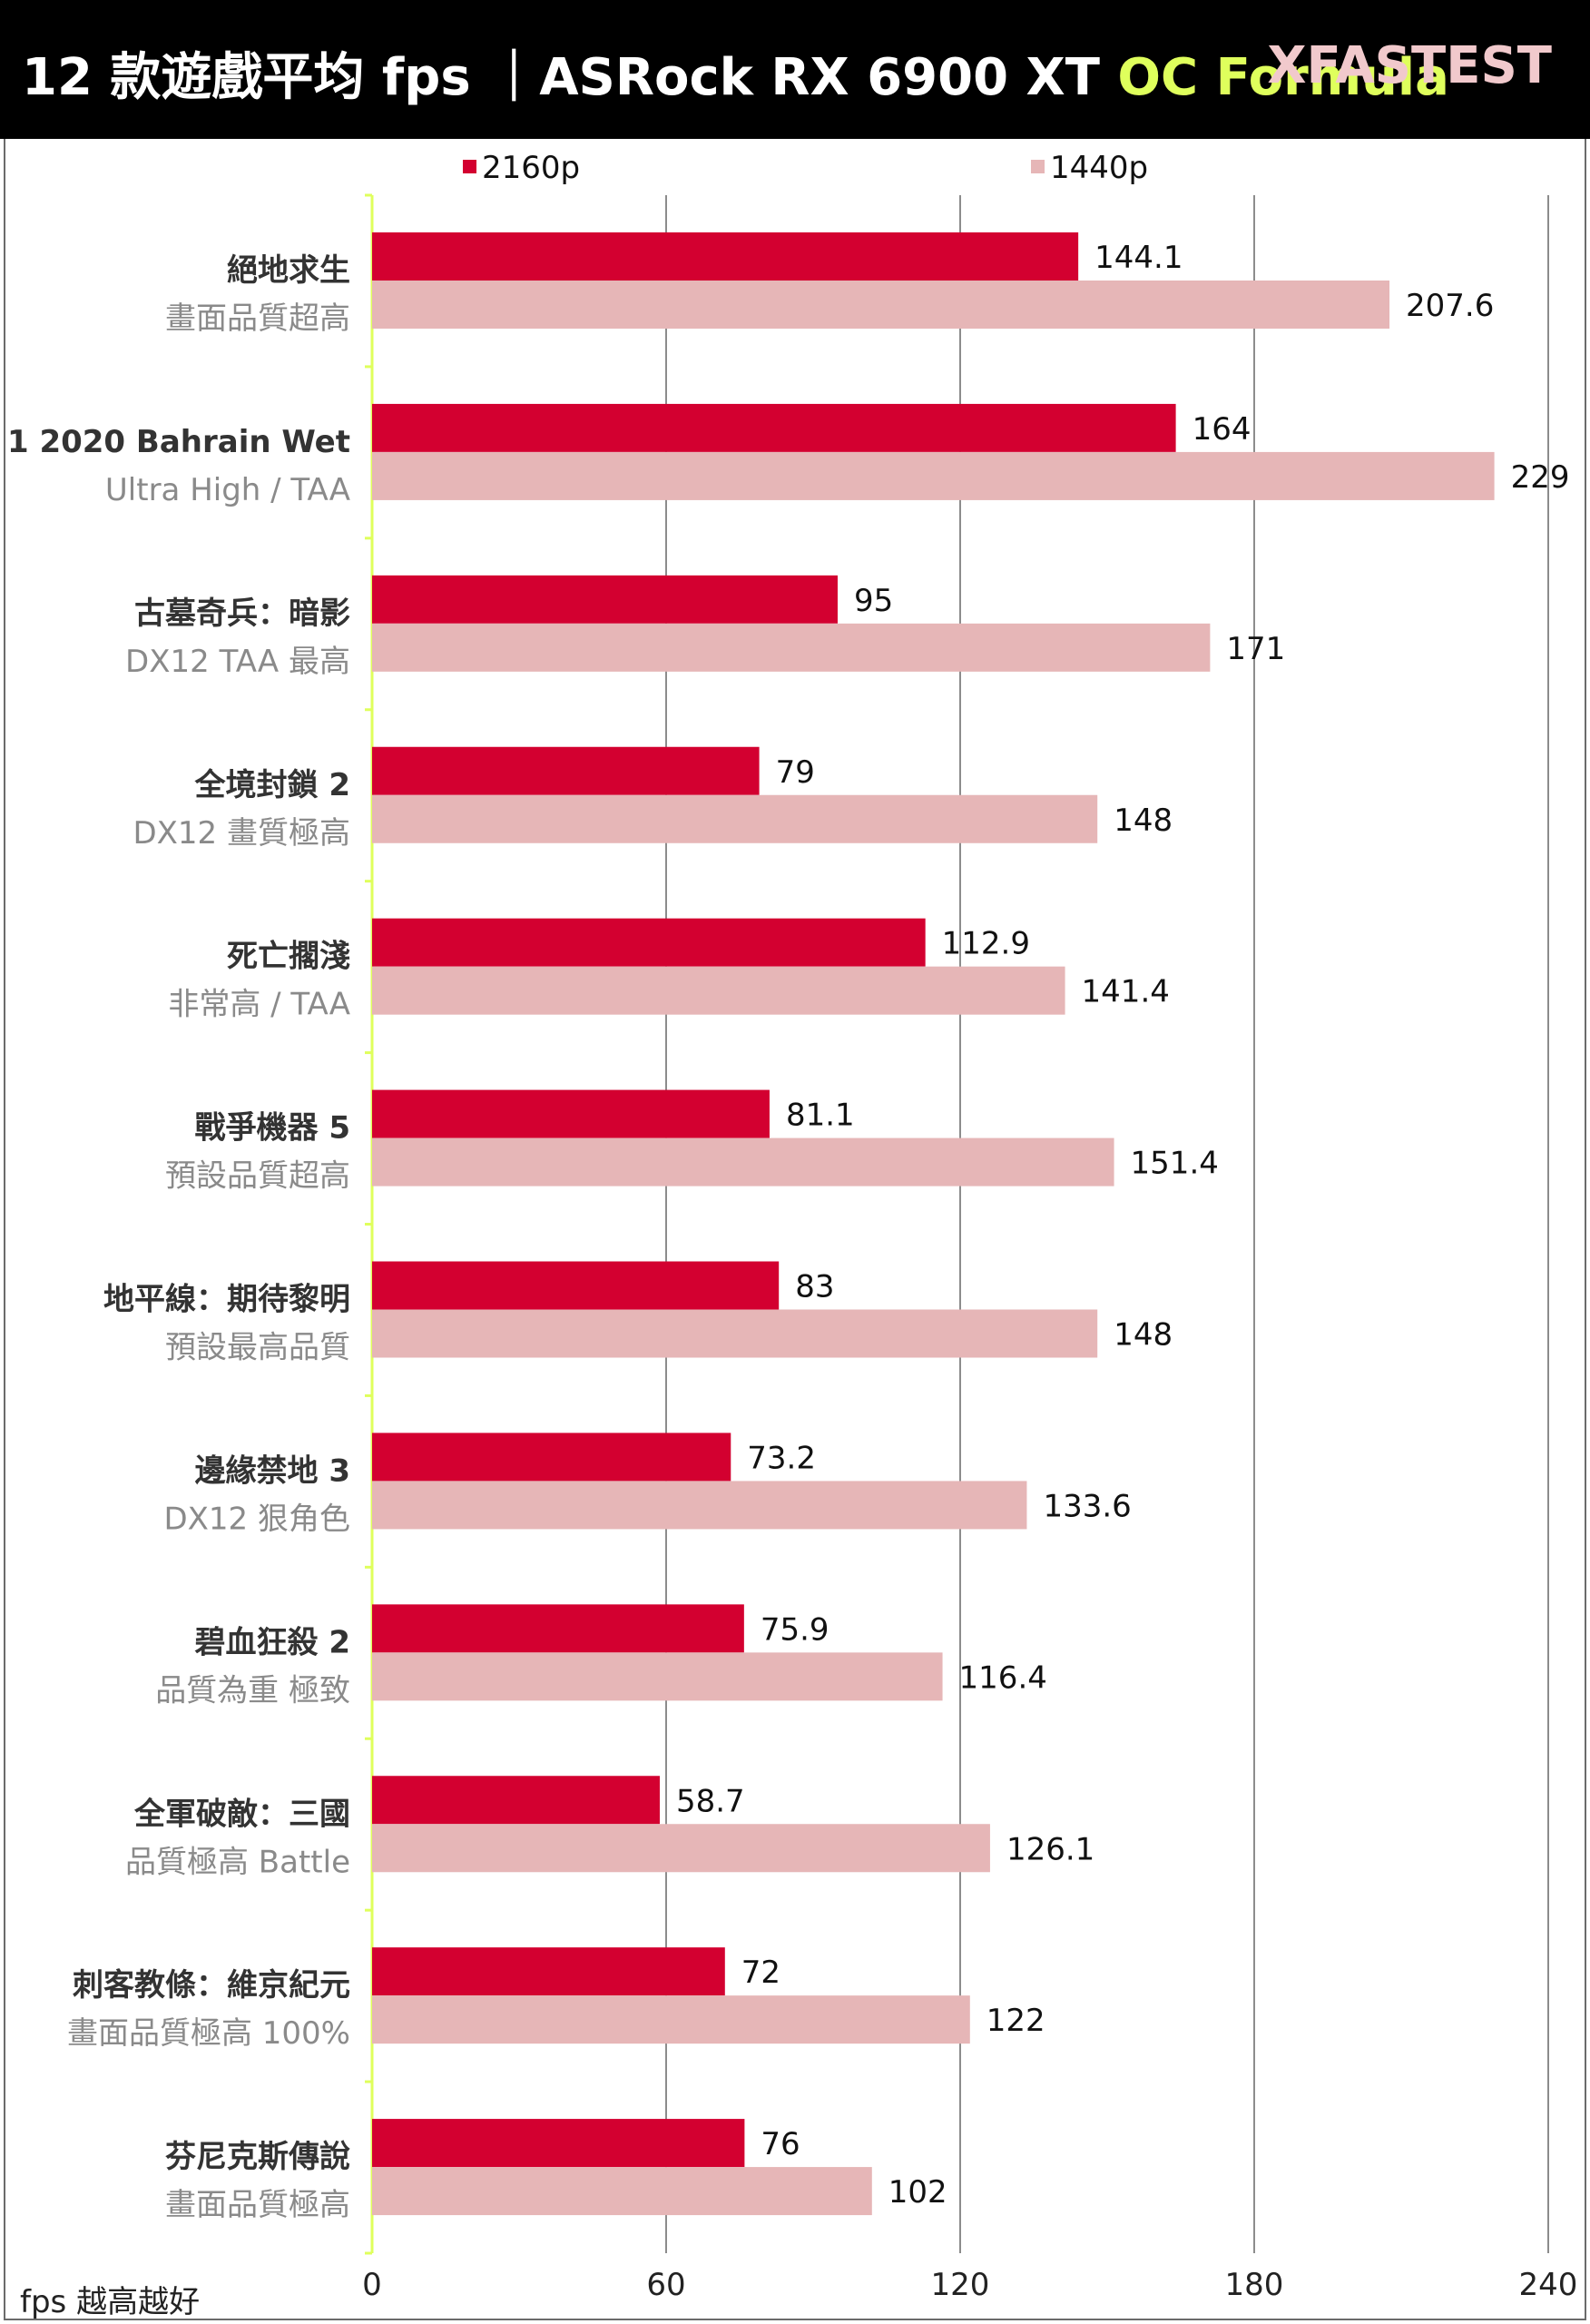 This screenshot has height=2324, width=1590. I want to click on legend-swatch-2160p, so click(469, 166).